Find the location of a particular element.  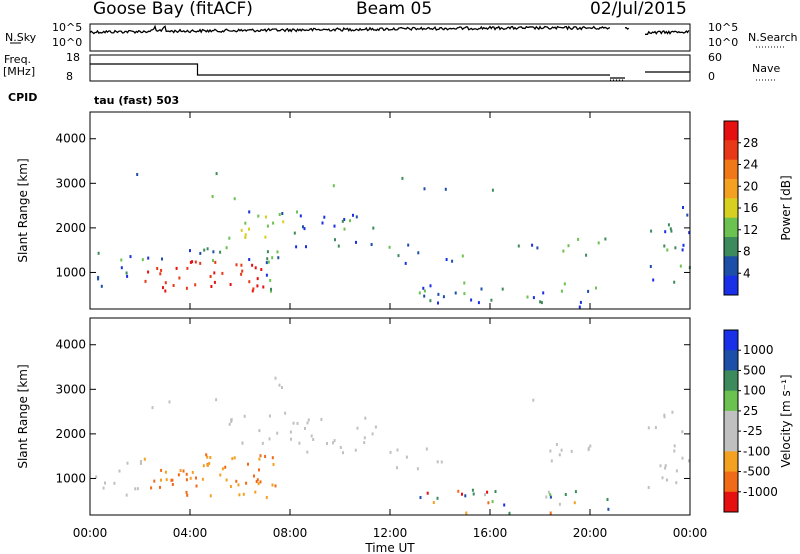

velocity-y-tick-label: 1000 is located at coordinates (70, 478).